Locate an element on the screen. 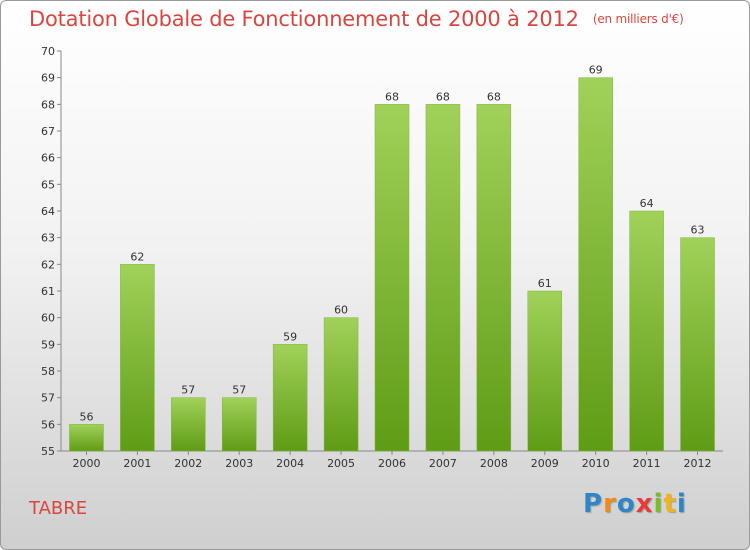 Image resolution: width=750 pixels, height=550 pixels. y-tick-label: 61 is located at coordinates (48, 291).